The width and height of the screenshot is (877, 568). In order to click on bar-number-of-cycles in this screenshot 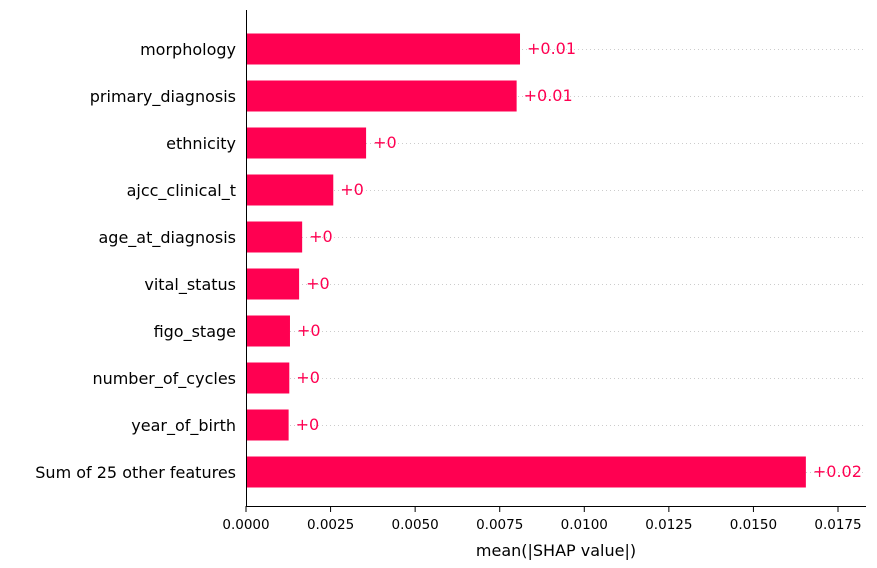, I will do `click(268, 378)`.